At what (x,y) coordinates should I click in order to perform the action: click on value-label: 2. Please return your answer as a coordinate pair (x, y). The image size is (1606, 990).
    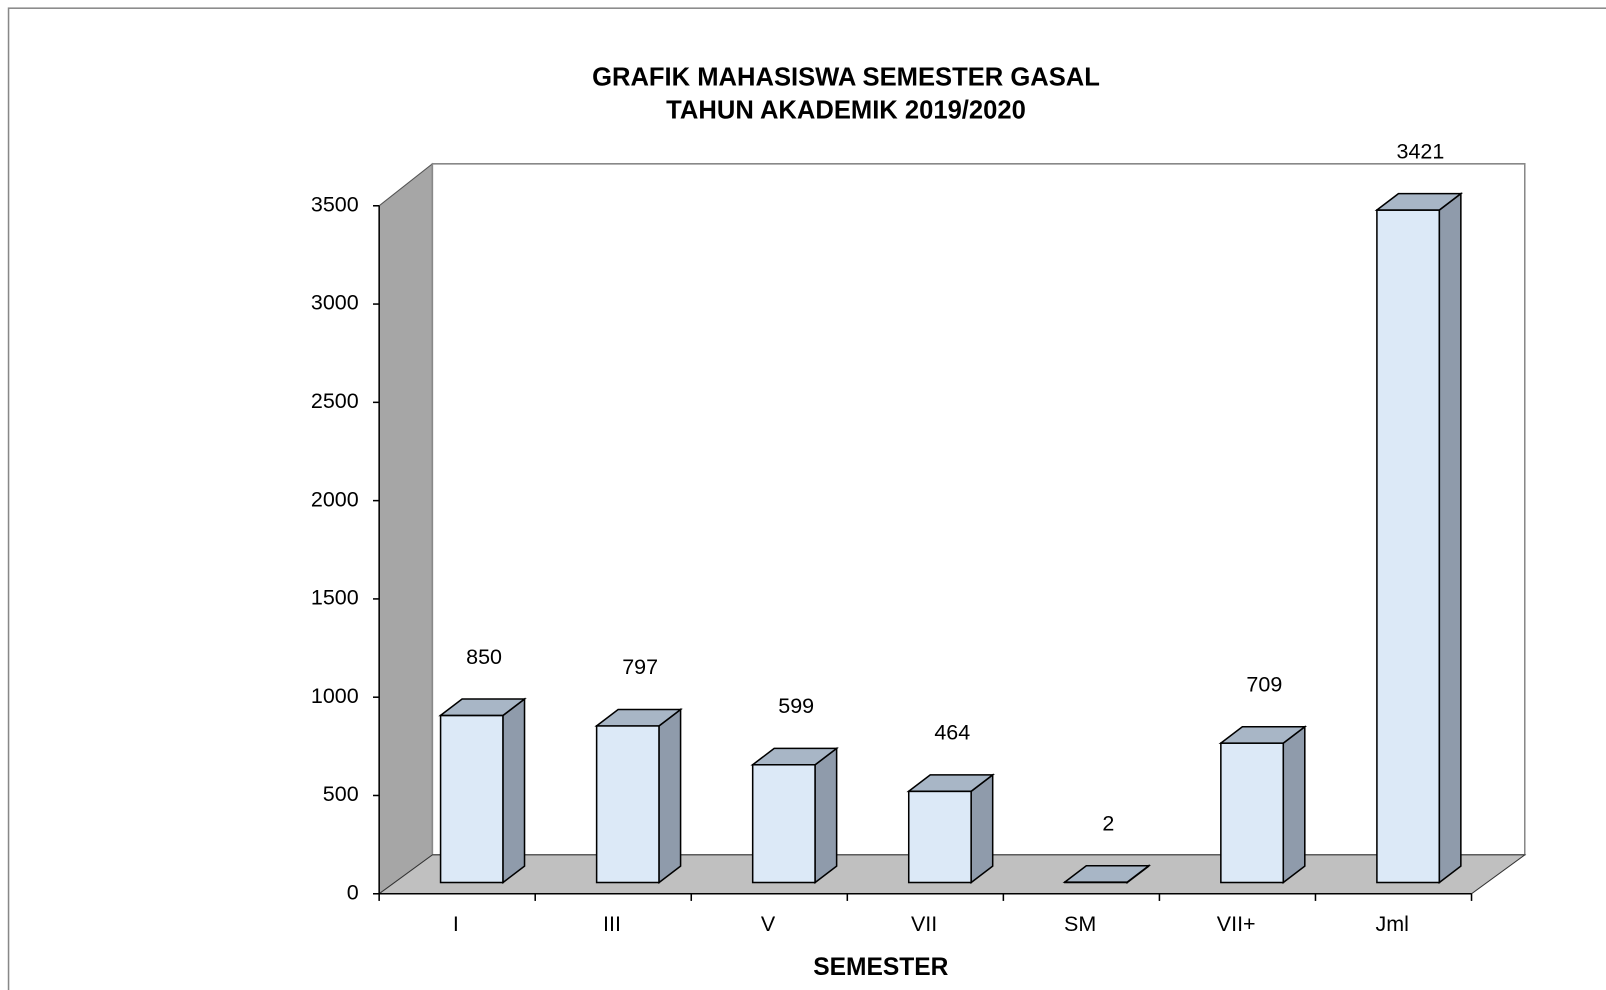
    Looking at the image, I should click on (1108, 823).